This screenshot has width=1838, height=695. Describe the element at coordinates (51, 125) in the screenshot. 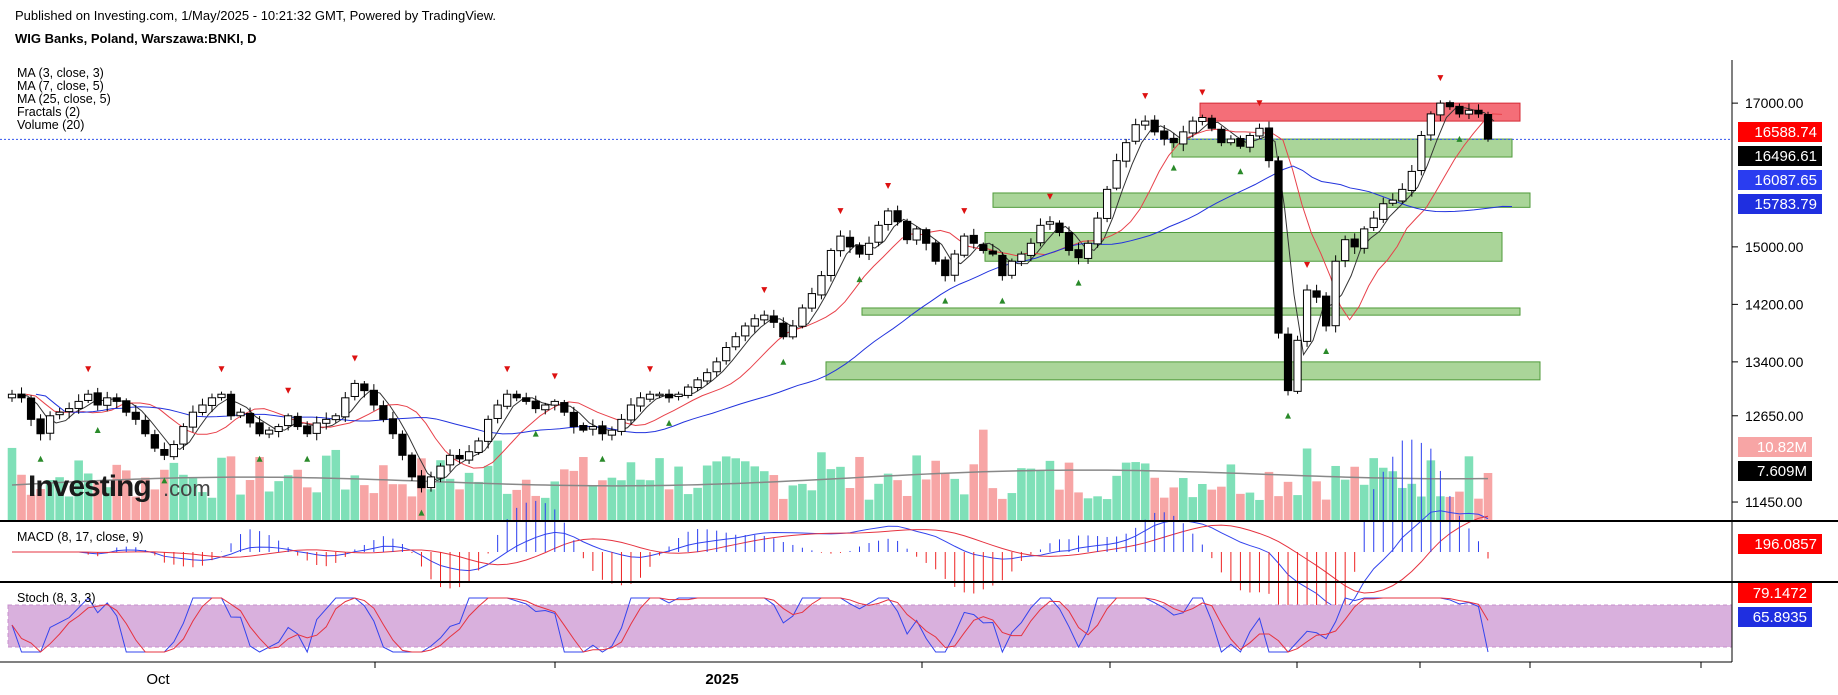

I see `legend-volume: Volume (20)` at that location.